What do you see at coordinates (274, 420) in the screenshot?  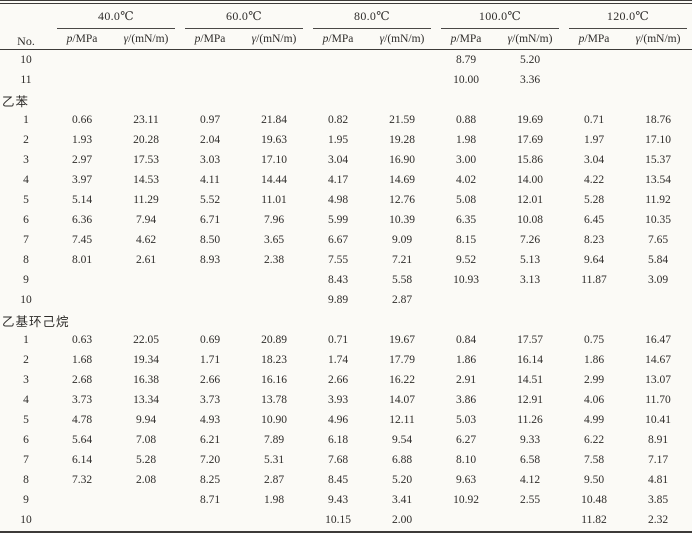 I see `surface-tension-cell: 10.90` at bounding box center [274, 420].